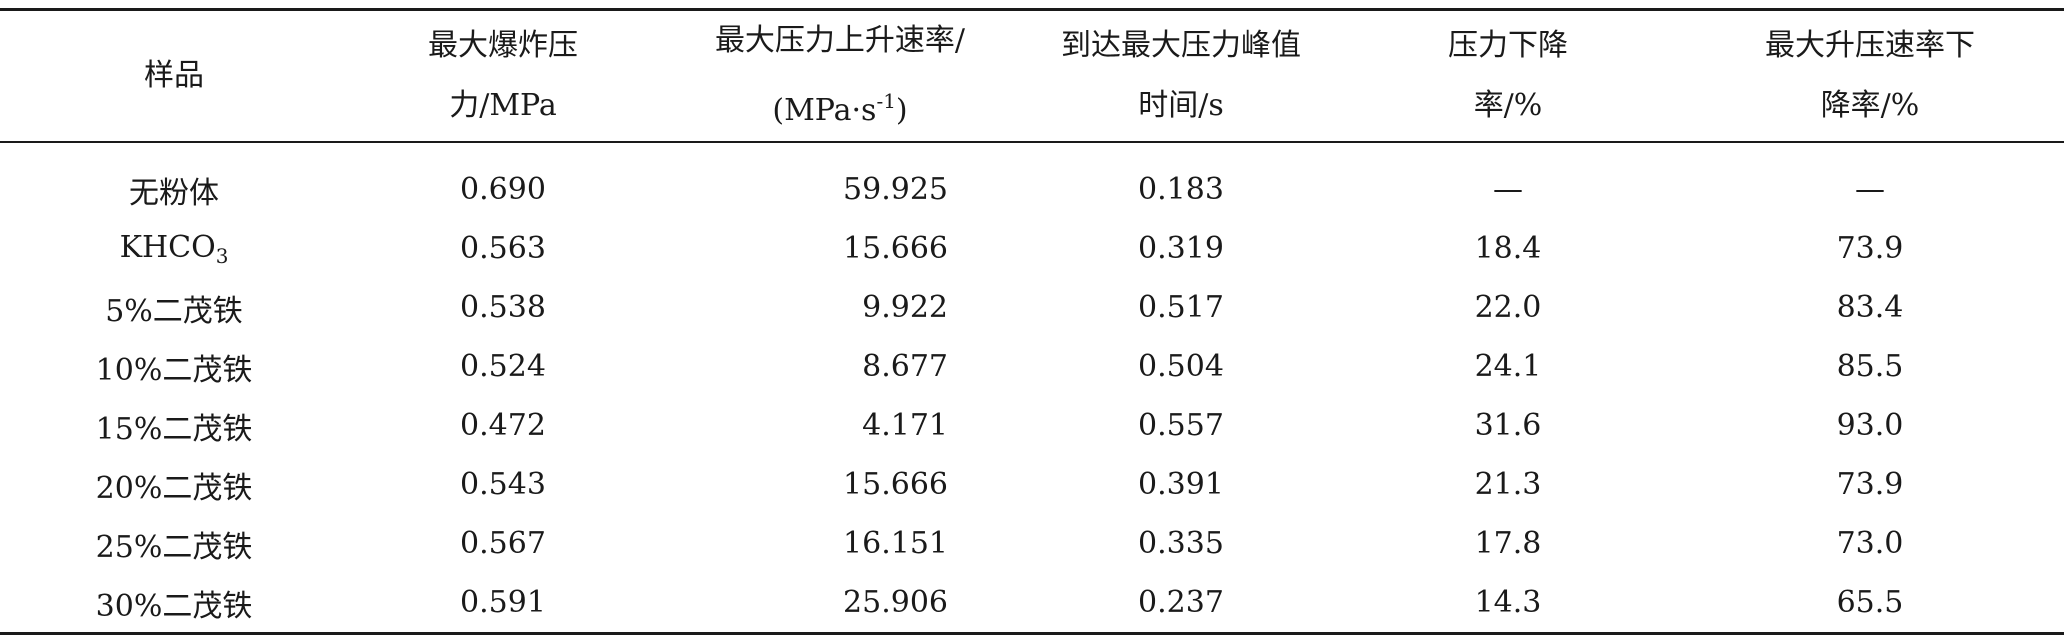 The width and height of the screenshot is (2064, 635). Describe the element at coordinates (895, 602) in the screenshot. I see `cell-max-rise-rate-value: 25.906` at that location.